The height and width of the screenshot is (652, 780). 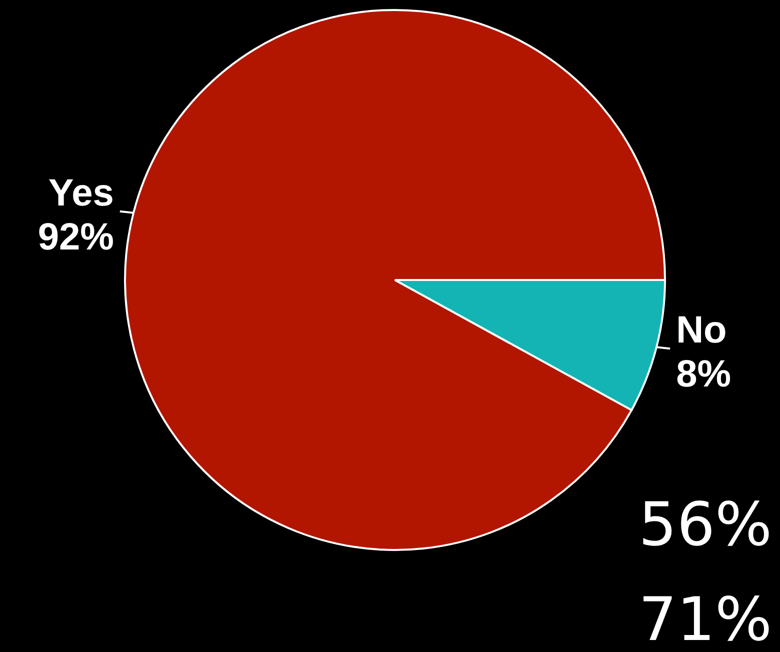 I want to click on slice-label: Yes, so click(x=81, y=193).